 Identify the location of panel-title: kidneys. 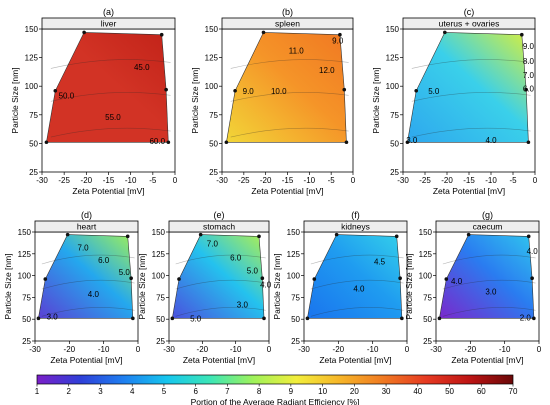
(355, 227).